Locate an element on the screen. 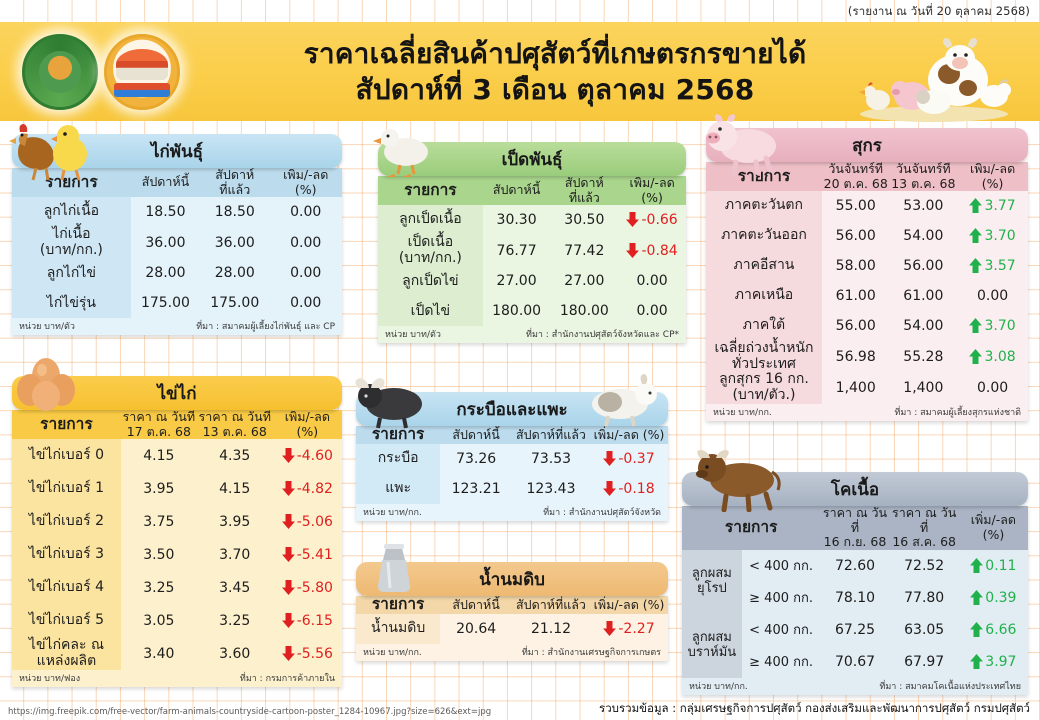  row-value-current: 3.25 is located at coordinates (159, 587).